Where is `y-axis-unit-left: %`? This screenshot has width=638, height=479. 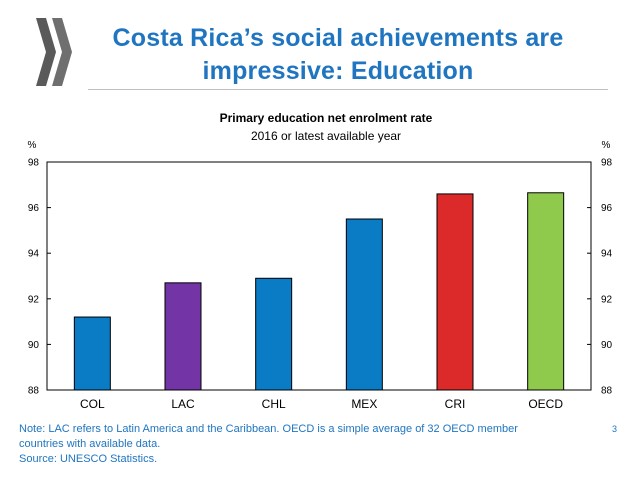 y-axis-unit-left: % is located at coordinates (32, 145).